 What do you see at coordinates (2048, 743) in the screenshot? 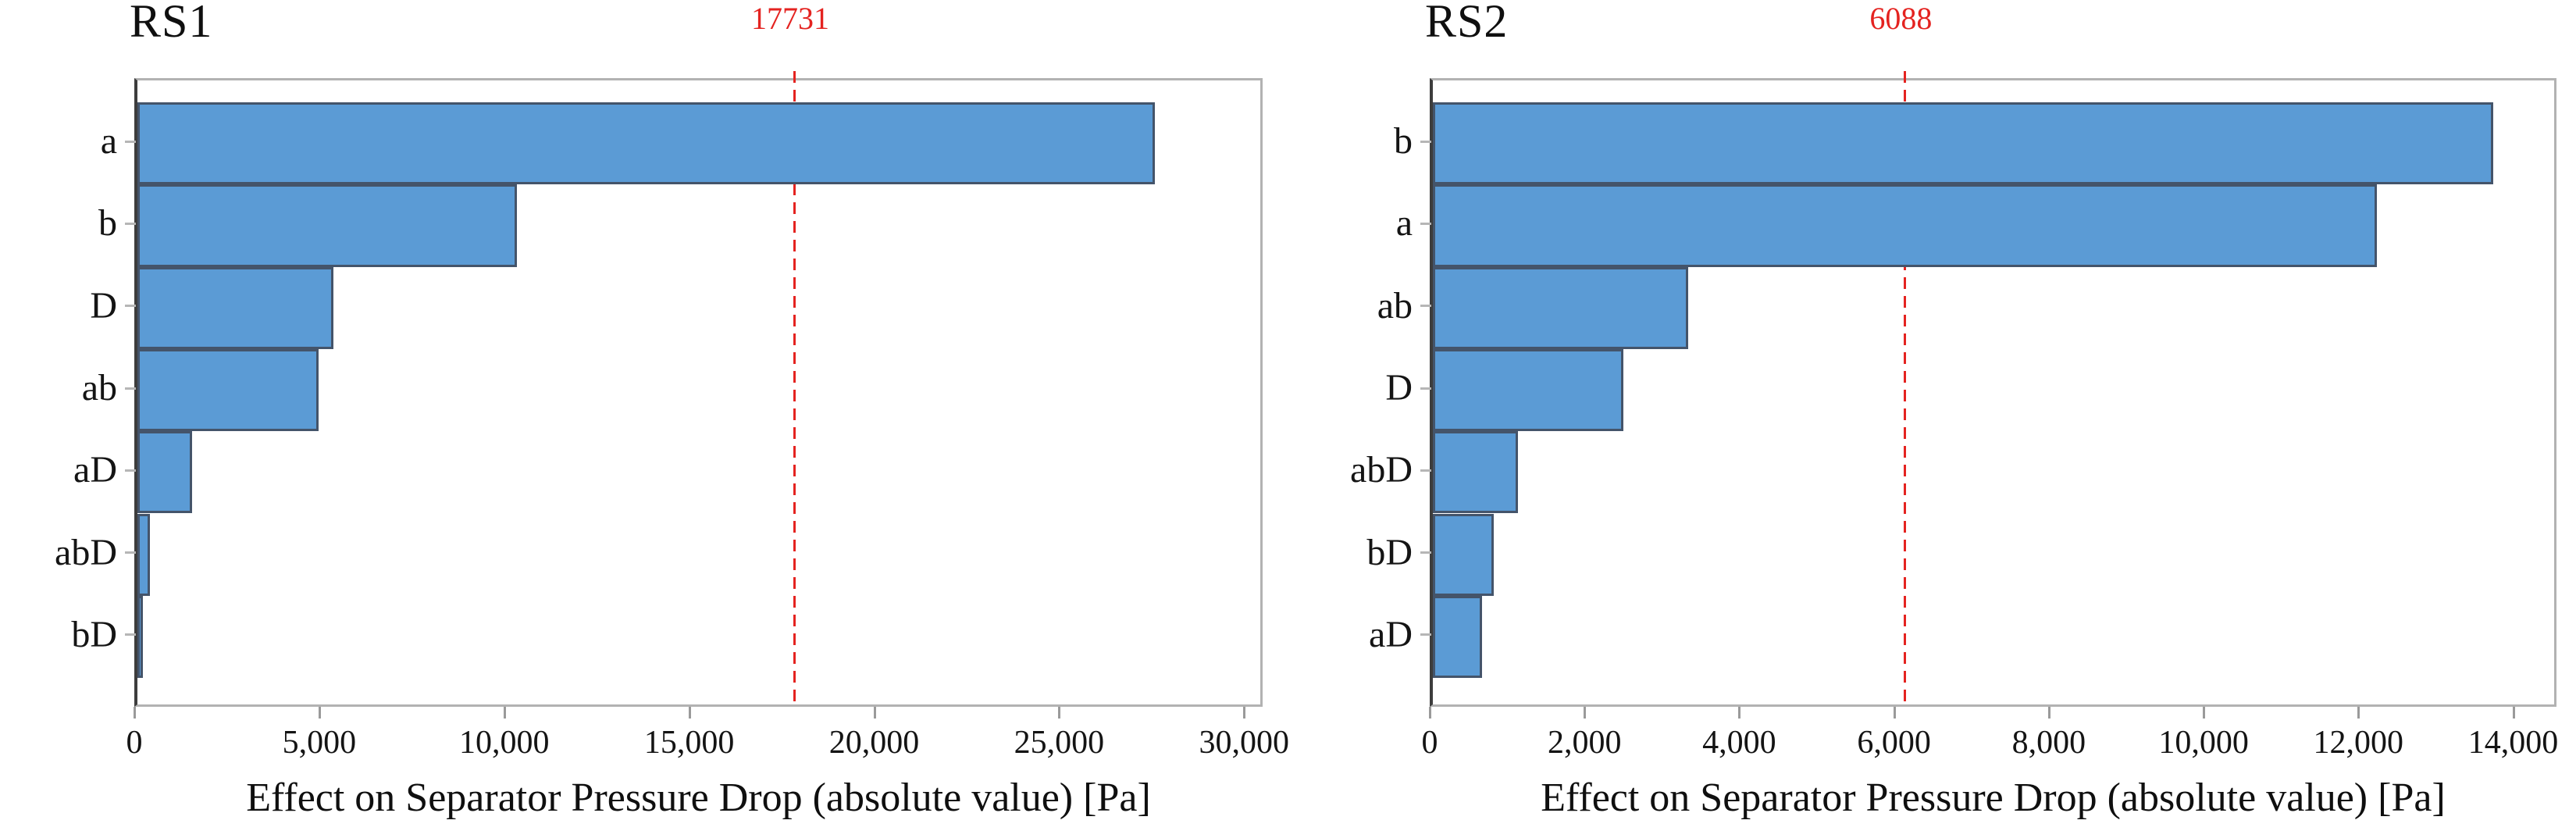
I see `x-tick-label: 8,000` at bounding box center [2048, 743].